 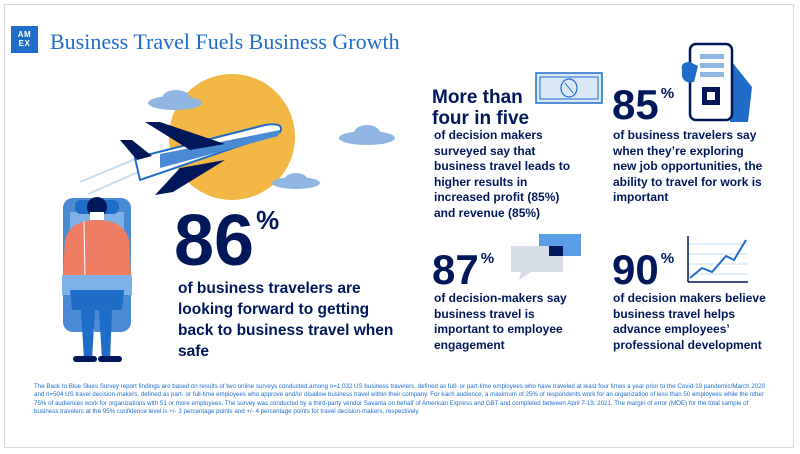 I want to click on stat-86-number: 86%, so click(x=226, y=241).